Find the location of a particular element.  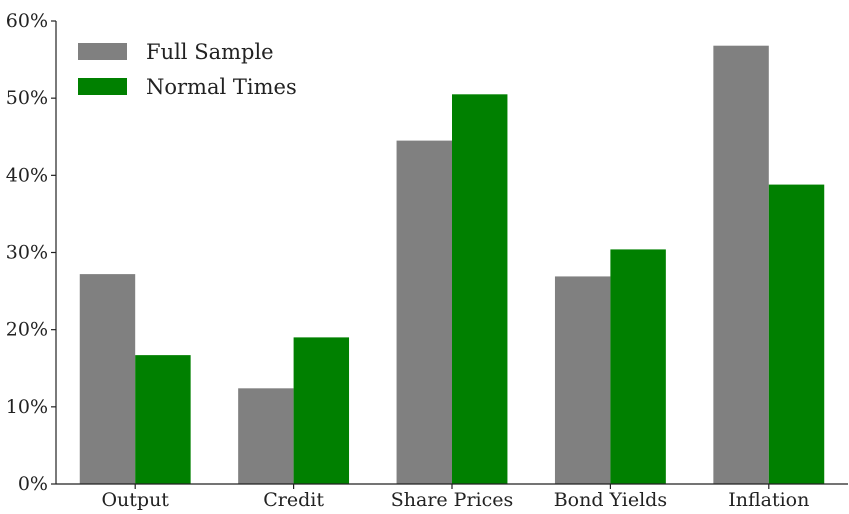

bar-full-sample-share-prices is located at coordinates (424, 312).